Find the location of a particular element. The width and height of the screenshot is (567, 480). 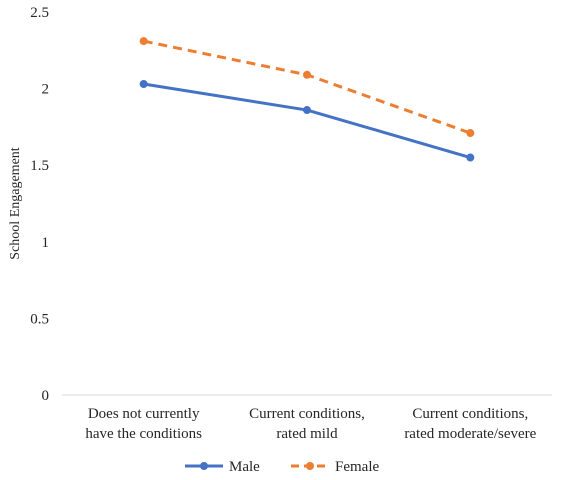

legend-label: Female is located at coordinates (357, 467).